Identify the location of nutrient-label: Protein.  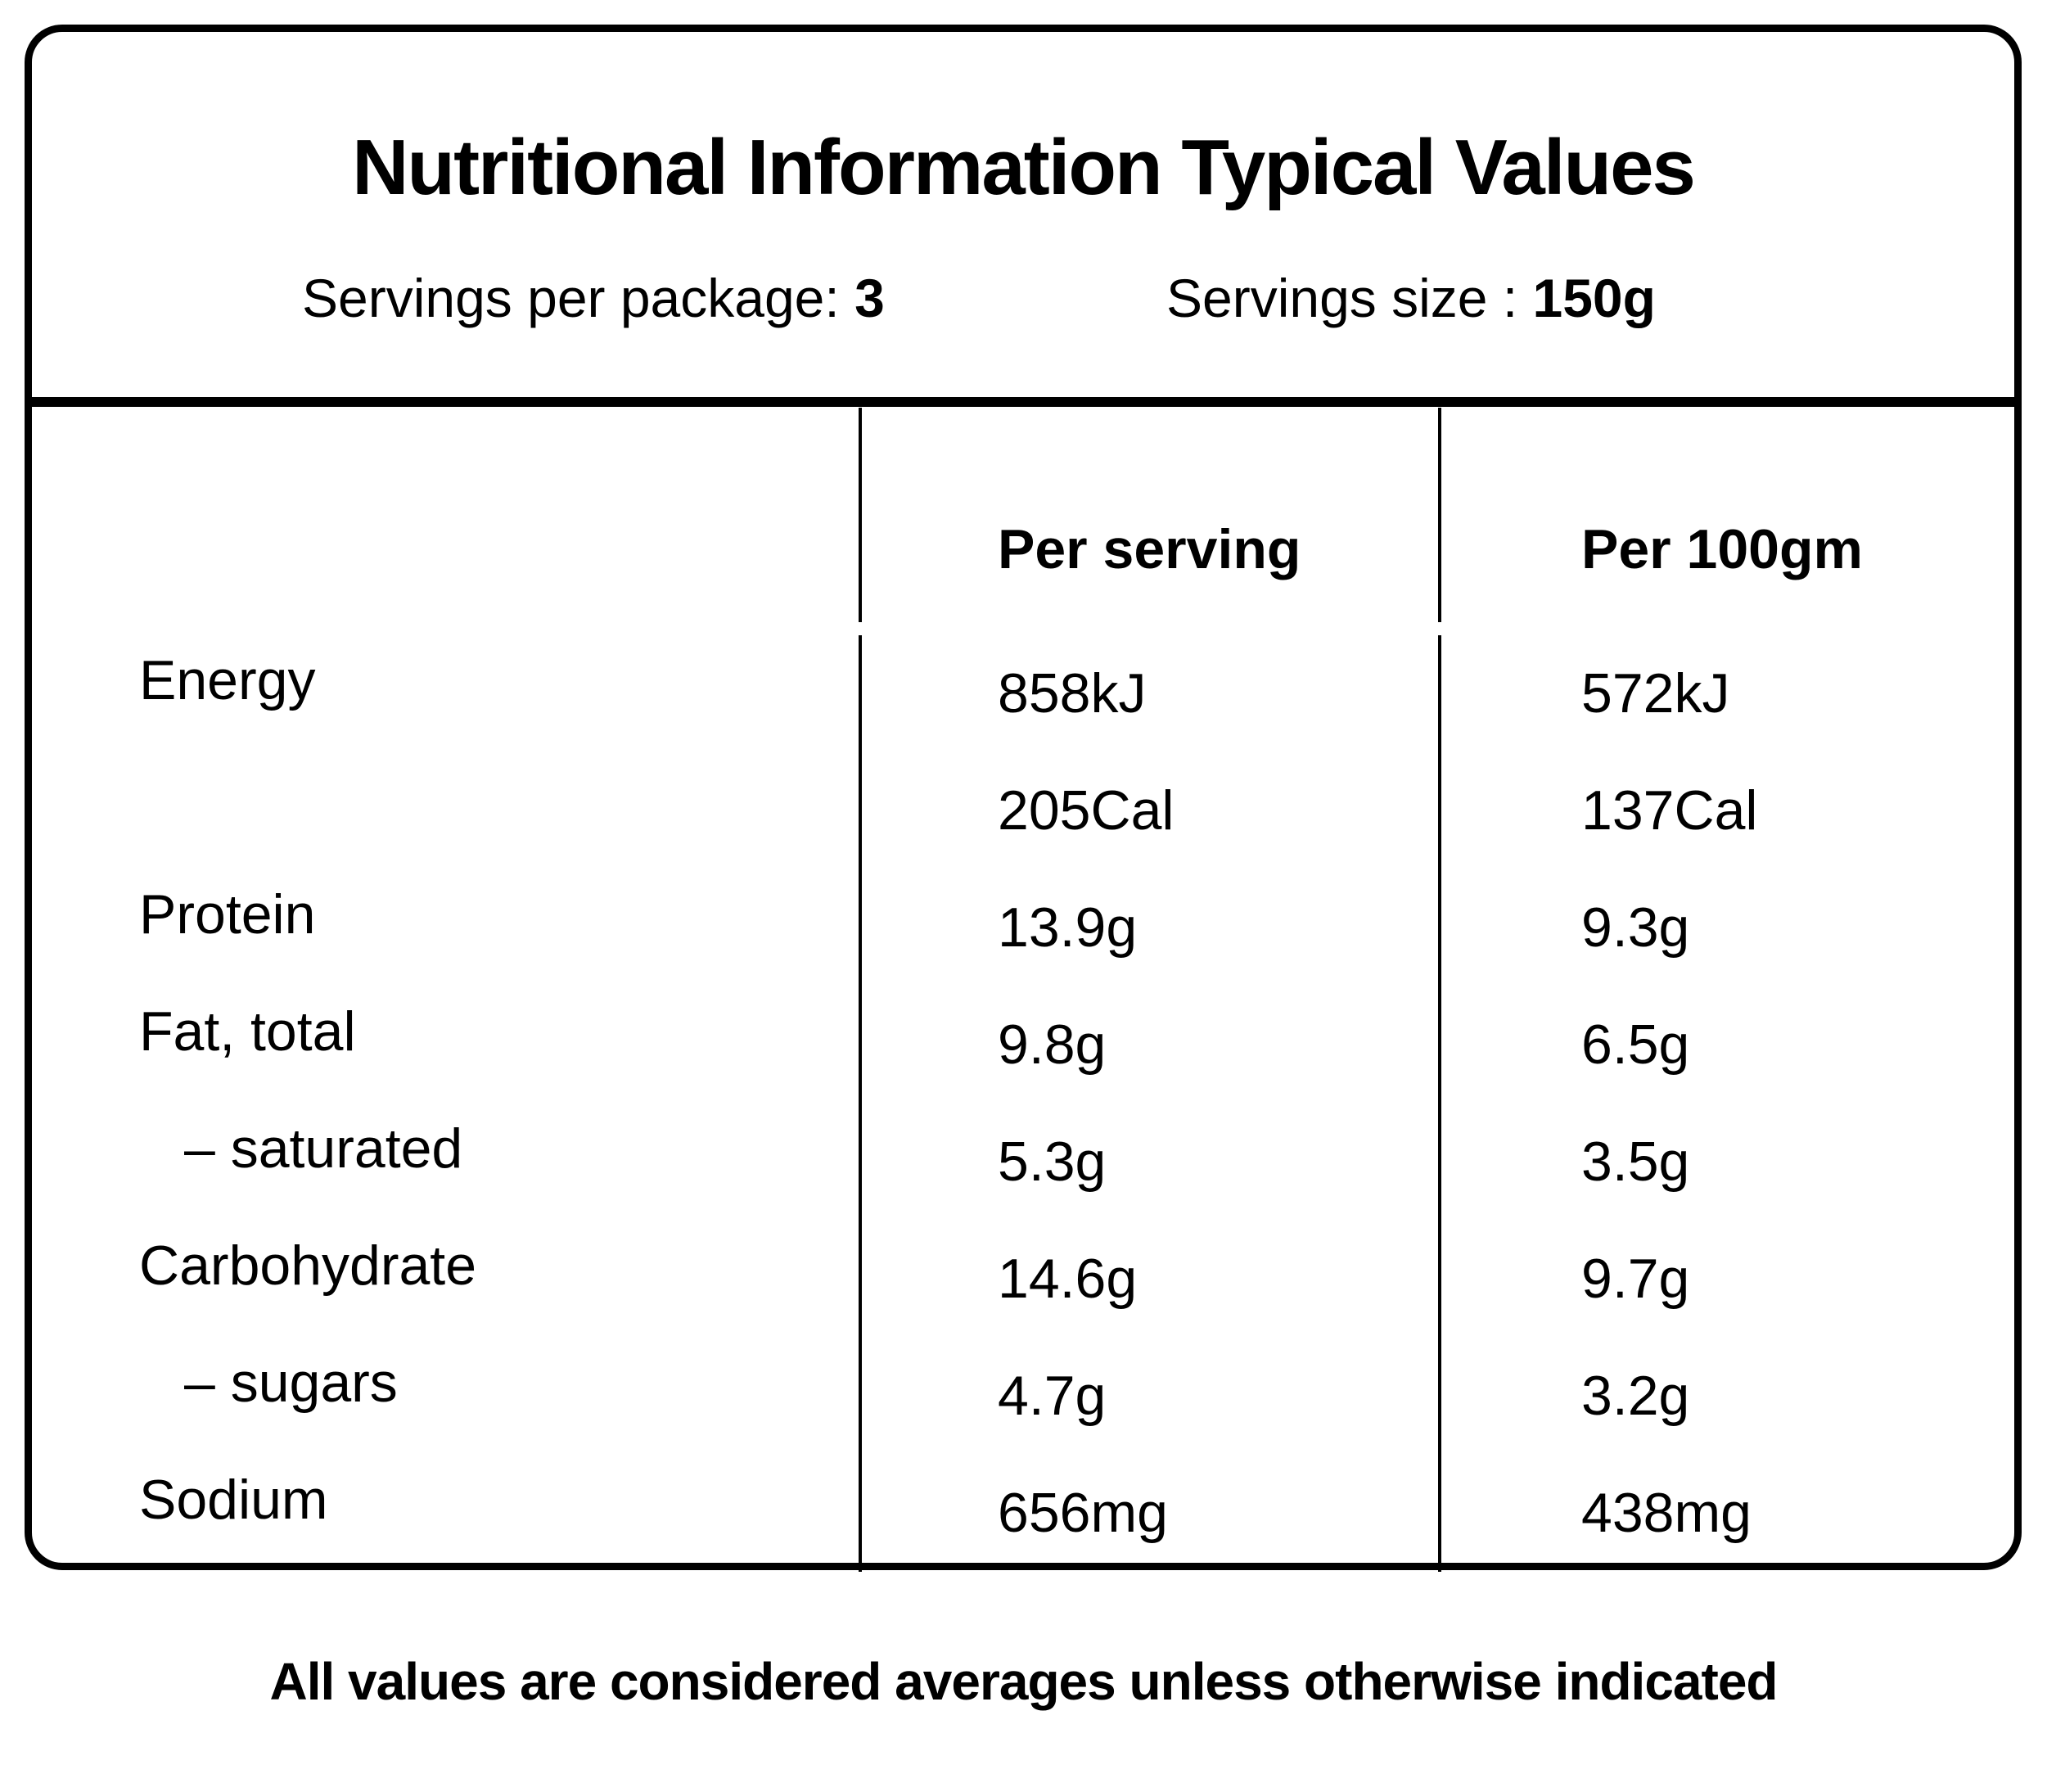
(228, 915).